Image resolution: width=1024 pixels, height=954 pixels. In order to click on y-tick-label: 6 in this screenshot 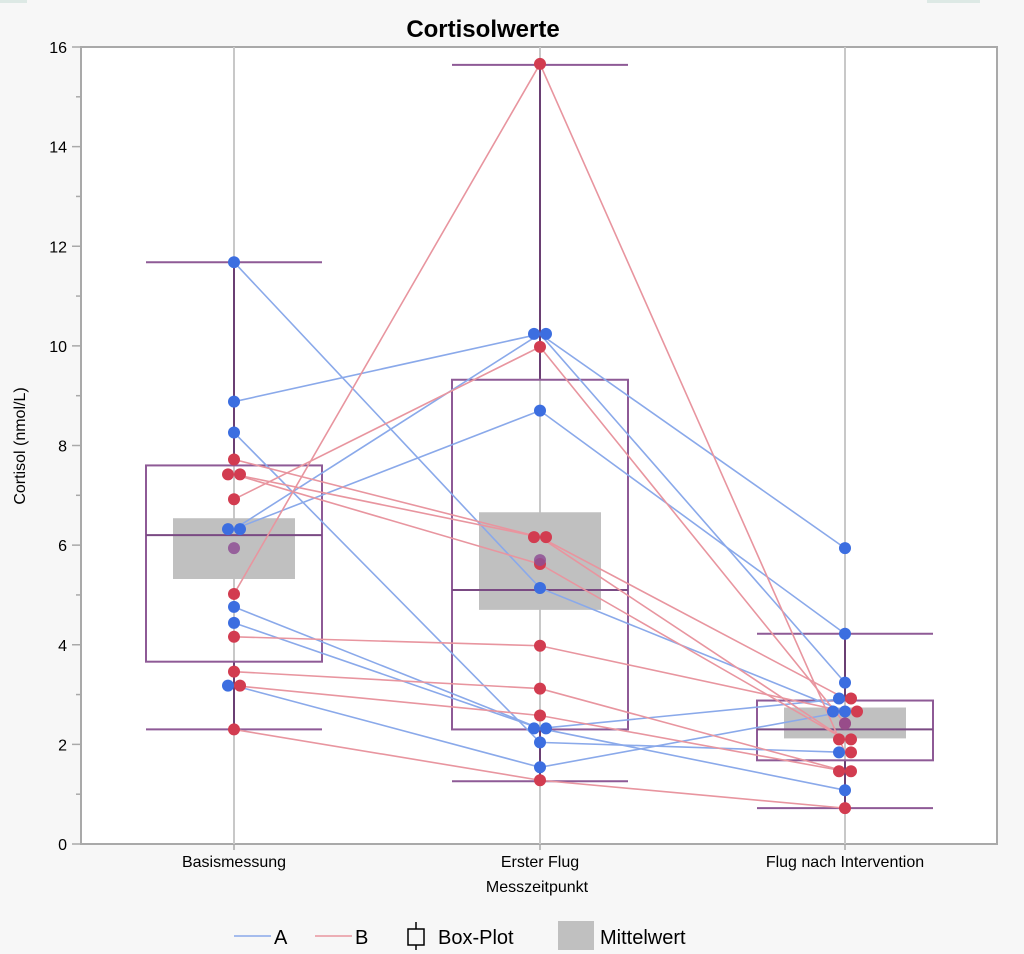, I will do `click(62, 546)`.